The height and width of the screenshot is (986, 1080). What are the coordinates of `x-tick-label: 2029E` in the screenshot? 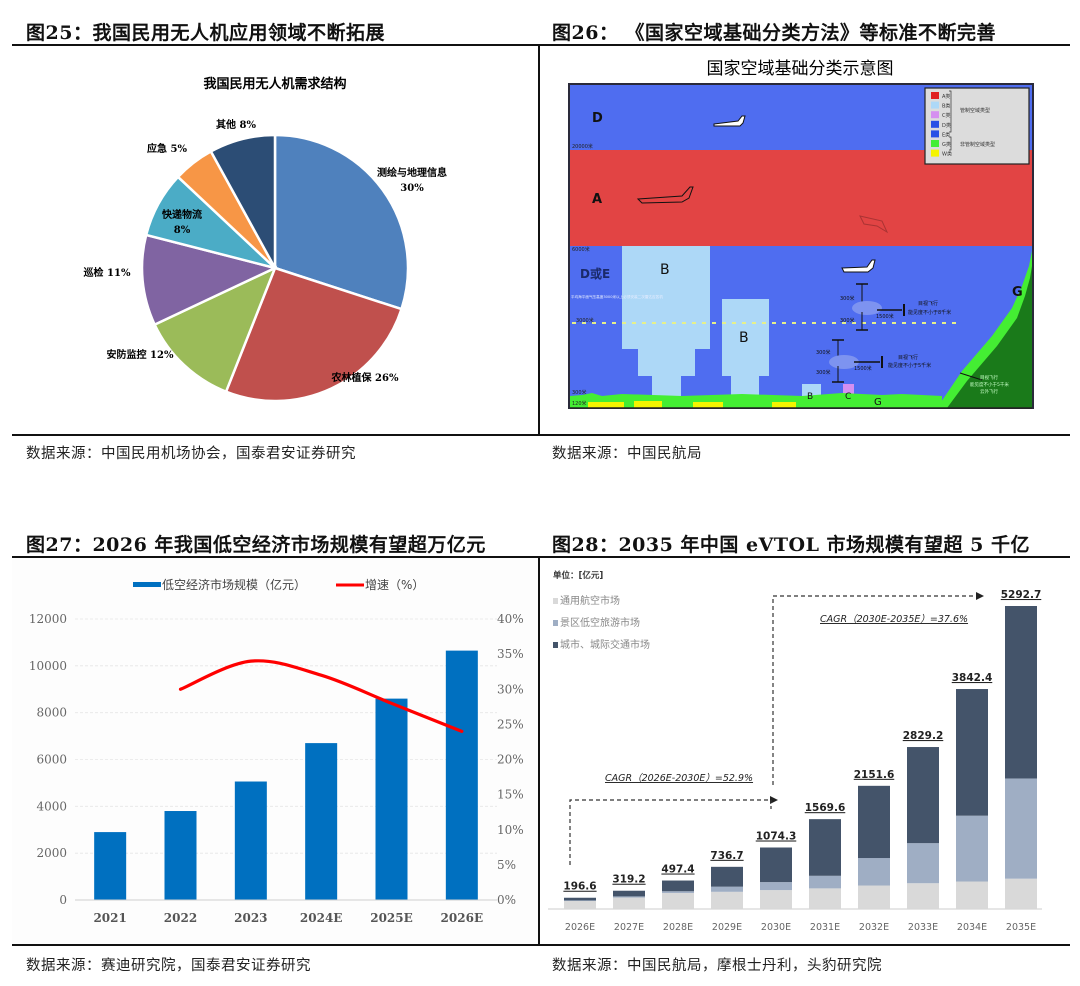 It's located at (727, 927).